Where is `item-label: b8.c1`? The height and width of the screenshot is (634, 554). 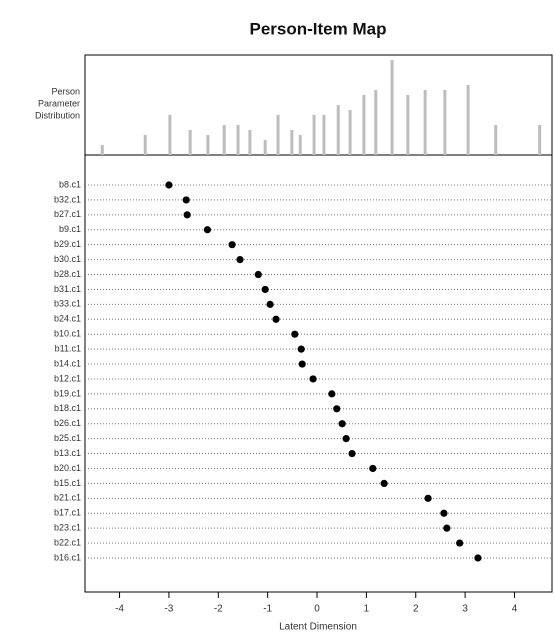 item-label: b8.c1 is located at coordinates (70, 184).